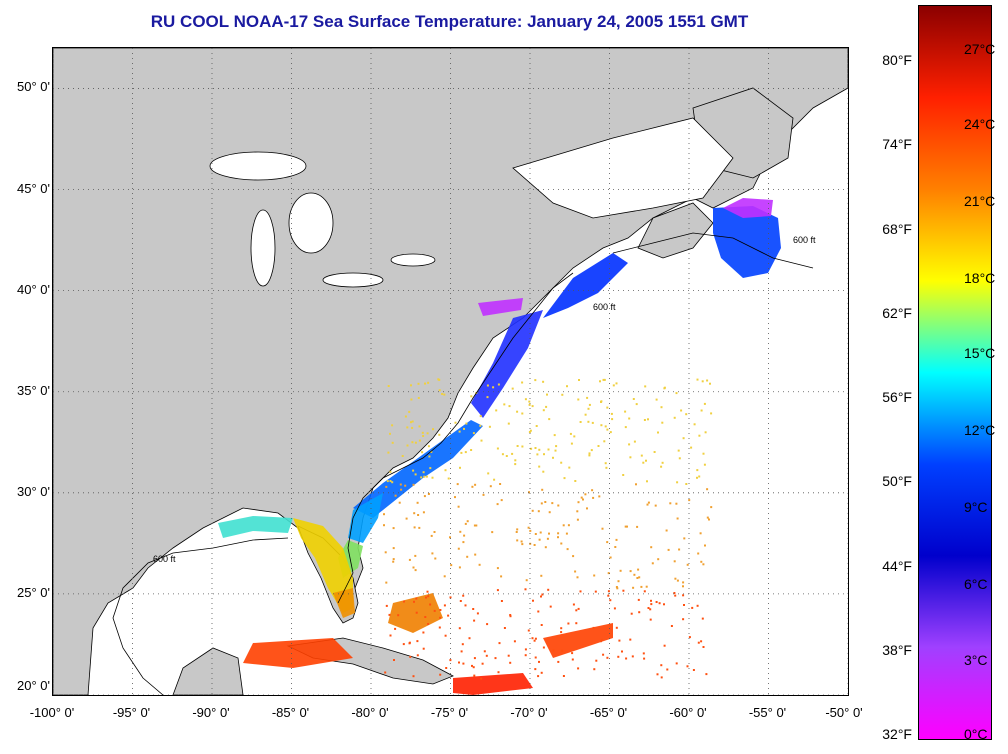 The width and height of the screenshot is (1008, 754). I want to click on contour-label: 600 ft, so click(604, 307).